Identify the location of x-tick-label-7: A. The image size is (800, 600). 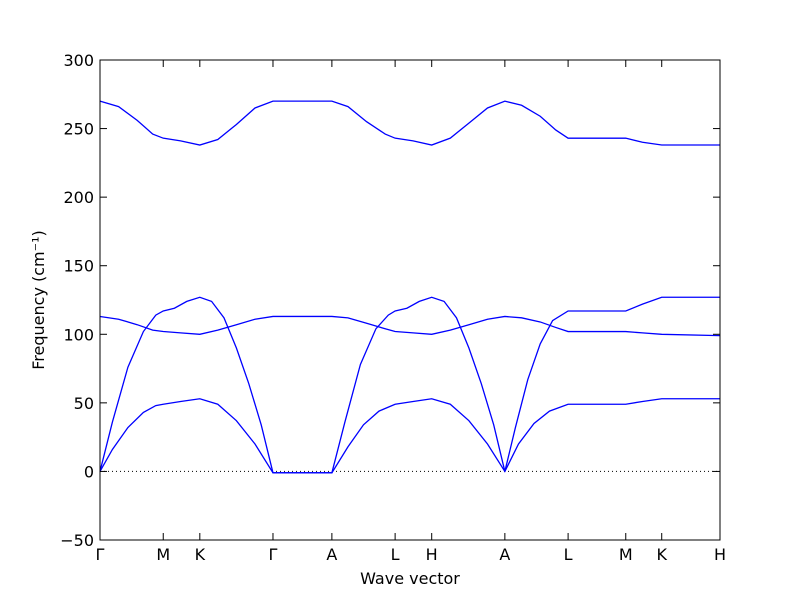
(504, 554).